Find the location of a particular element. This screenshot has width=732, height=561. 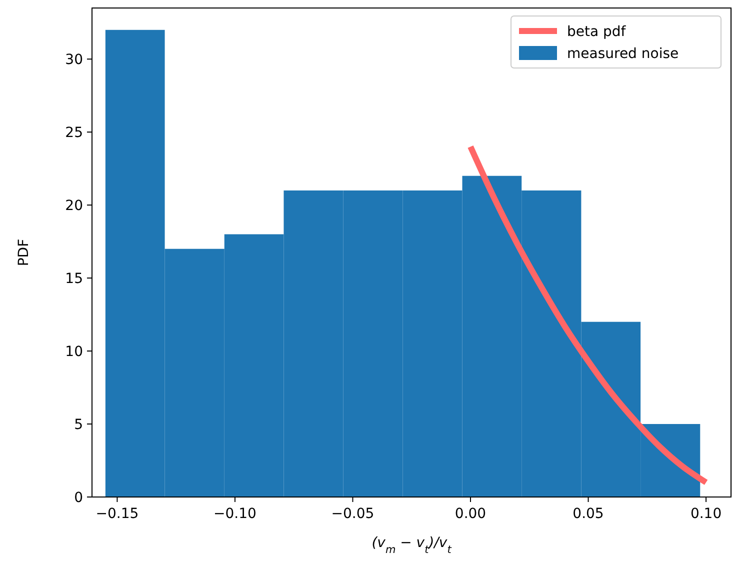

legend-label: beta pdf is located at coordinates (597, 32).